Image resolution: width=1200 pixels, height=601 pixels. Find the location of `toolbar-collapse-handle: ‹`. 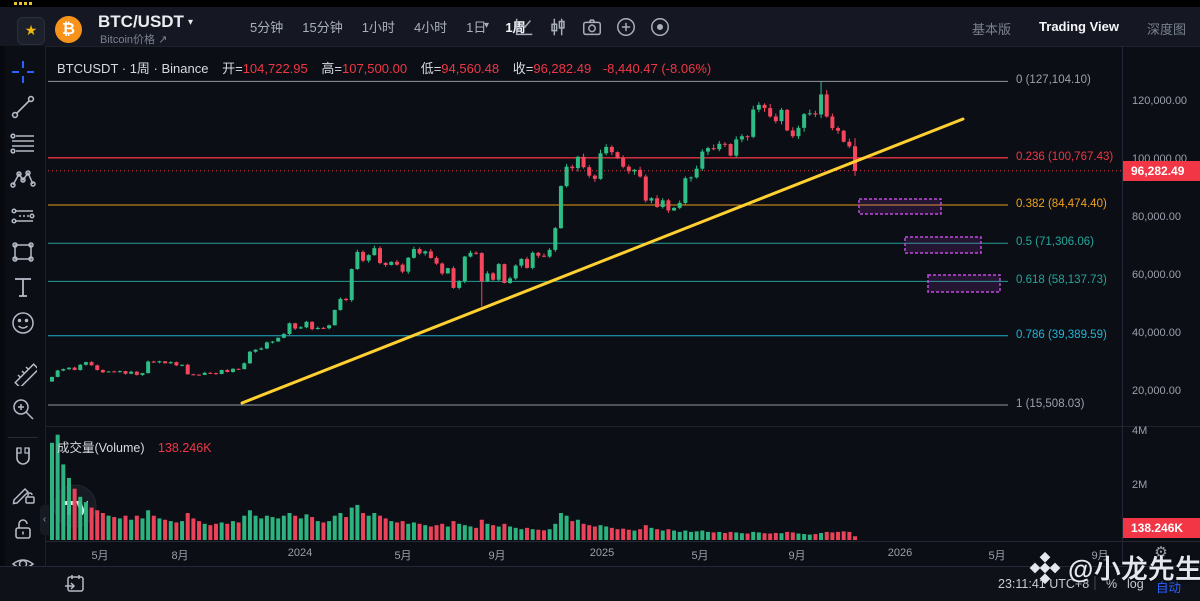

toolbar-collapse-handle: ‹ is located at coordinates (44, 520).